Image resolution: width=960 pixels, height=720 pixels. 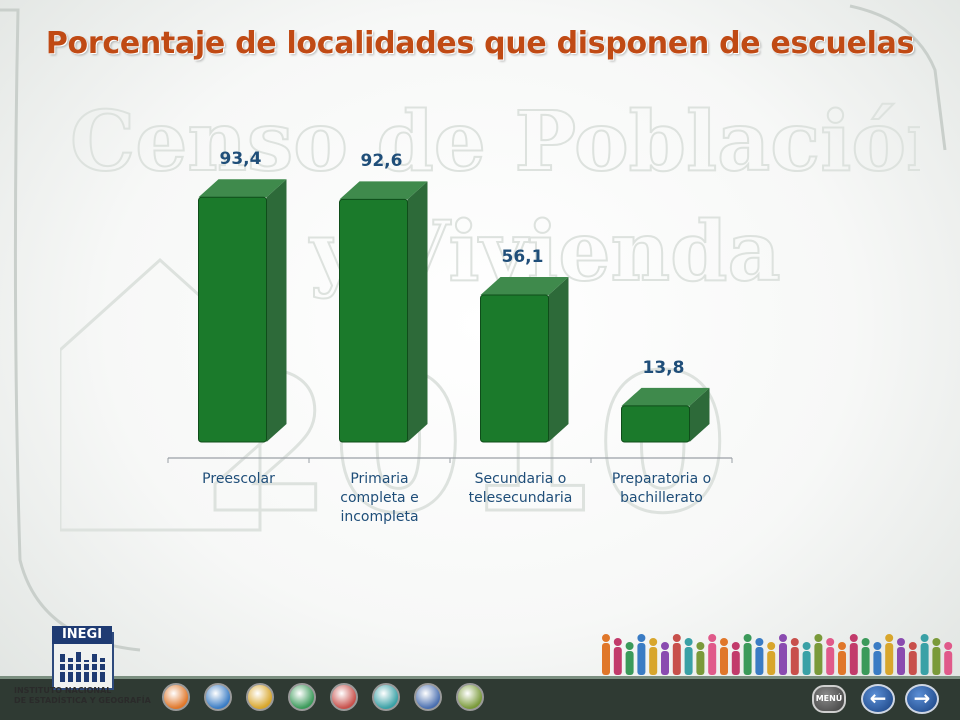 I want to click on people-icon, so click(x=302, y=697).